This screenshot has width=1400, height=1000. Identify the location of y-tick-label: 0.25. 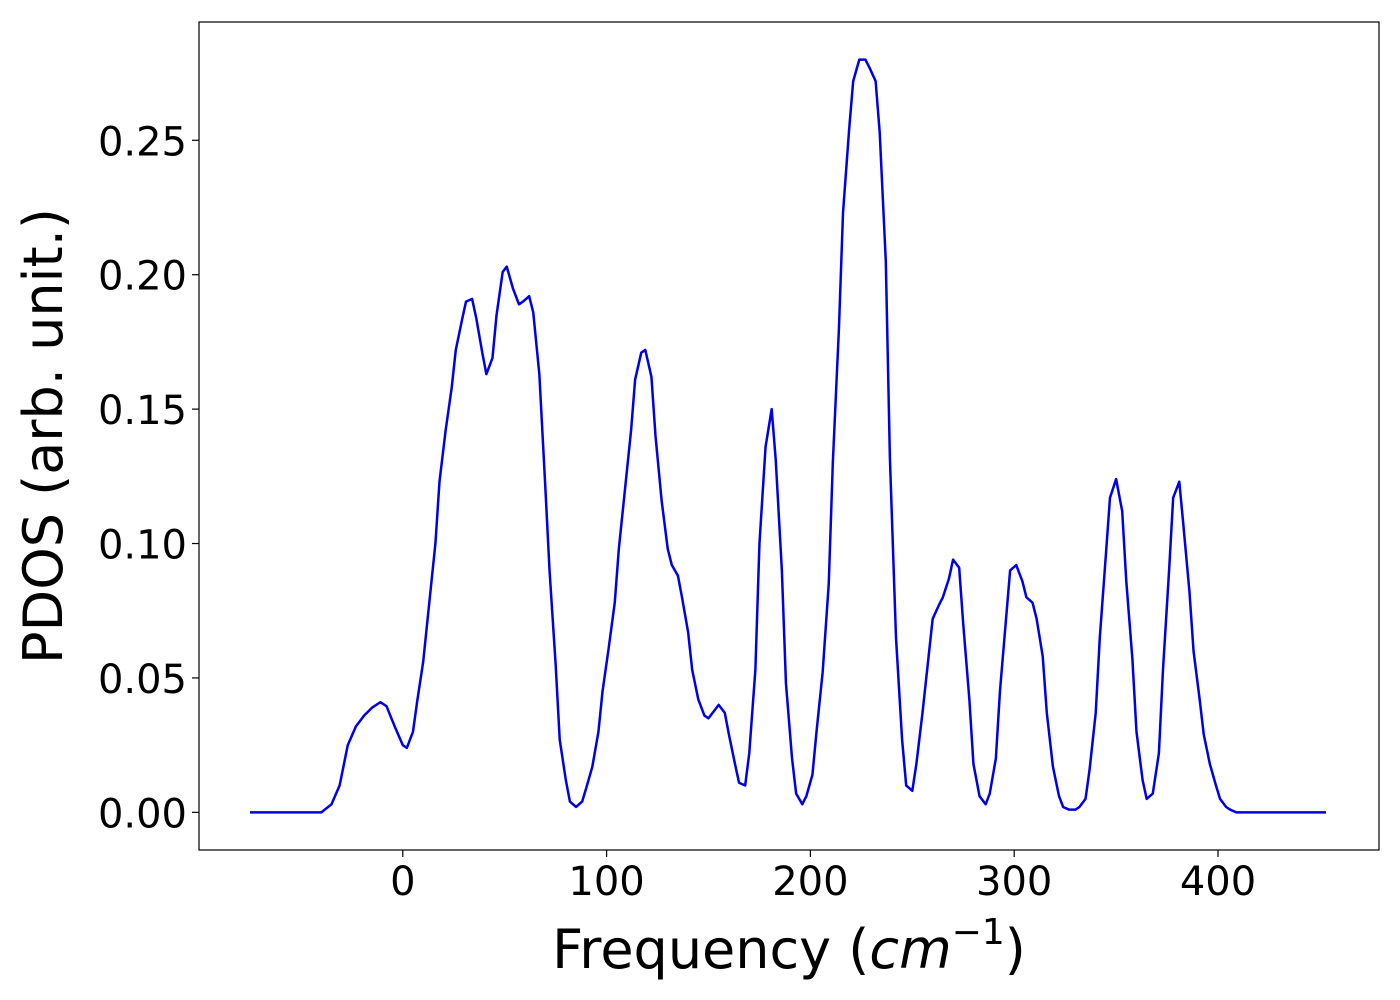
(142, 142).